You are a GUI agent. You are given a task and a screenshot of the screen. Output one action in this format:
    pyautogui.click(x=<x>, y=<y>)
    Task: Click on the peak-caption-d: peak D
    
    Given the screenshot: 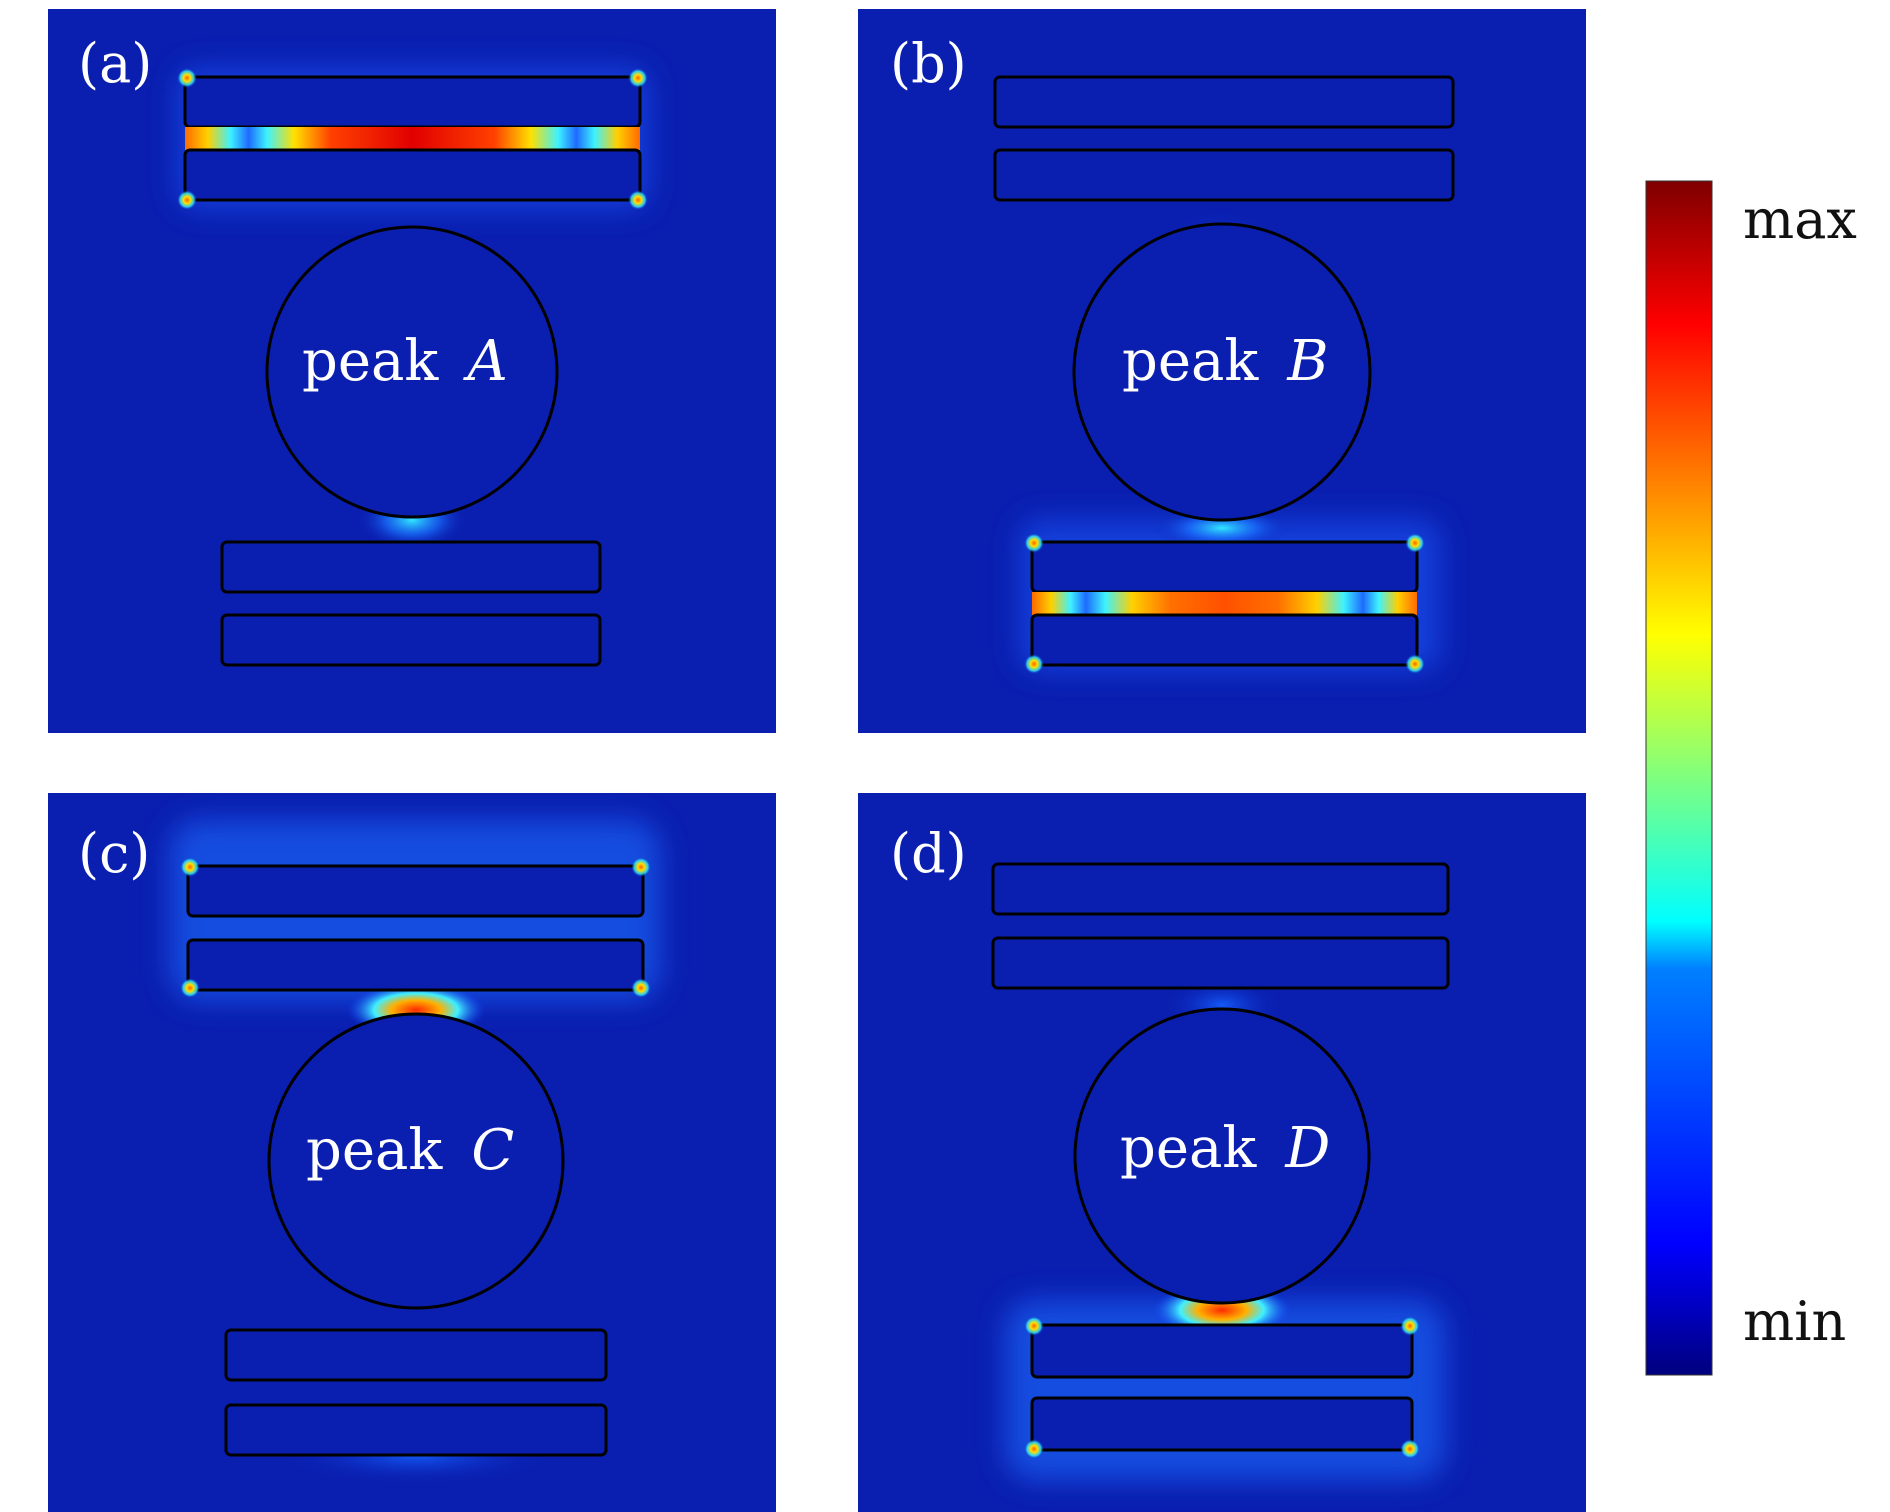 What is the action you would take?
    pyautogui.click(x=1225, y=1148)
    